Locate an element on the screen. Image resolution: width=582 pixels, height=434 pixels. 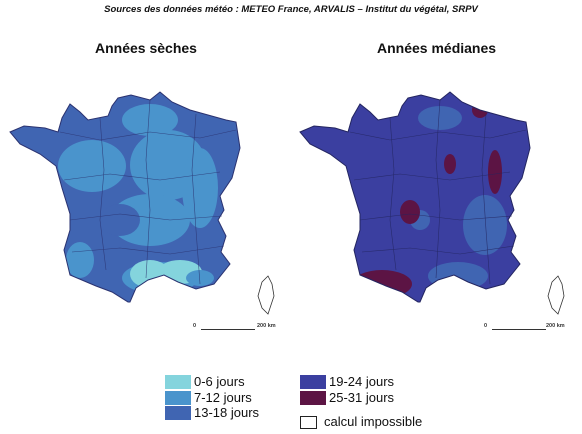
legend-label: 25-31 jours is located at coordinates (362, 397).